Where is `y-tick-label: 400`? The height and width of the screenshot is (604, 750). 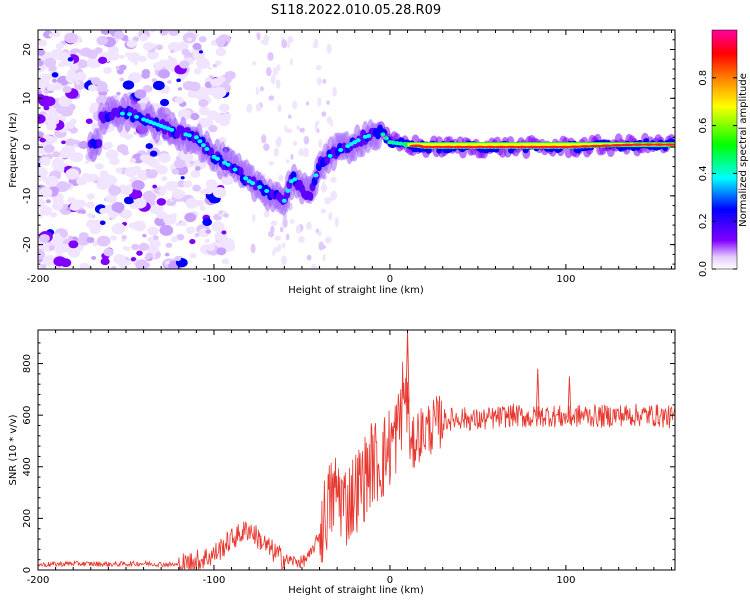
y-tick-label: 400 is located at coordinates (27, 466).